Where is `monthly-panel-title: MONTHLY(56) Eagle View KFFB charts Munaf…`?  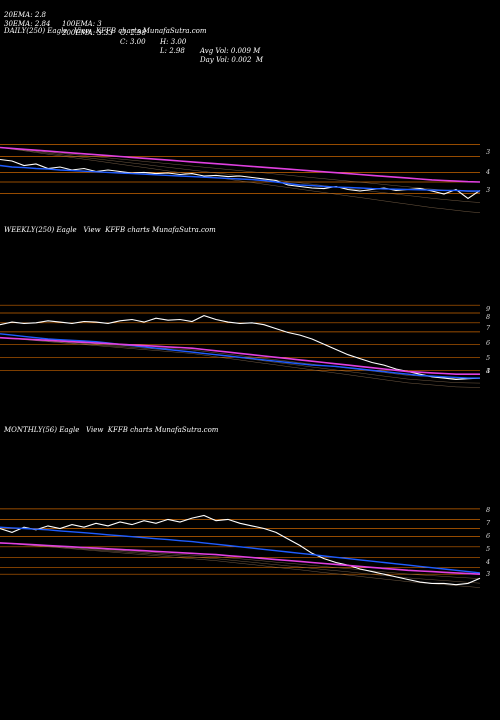
monthly-panel-title: MONTHLY(56) Eagle View KFFB charts Munaf… is located at coordinates (111, 430).